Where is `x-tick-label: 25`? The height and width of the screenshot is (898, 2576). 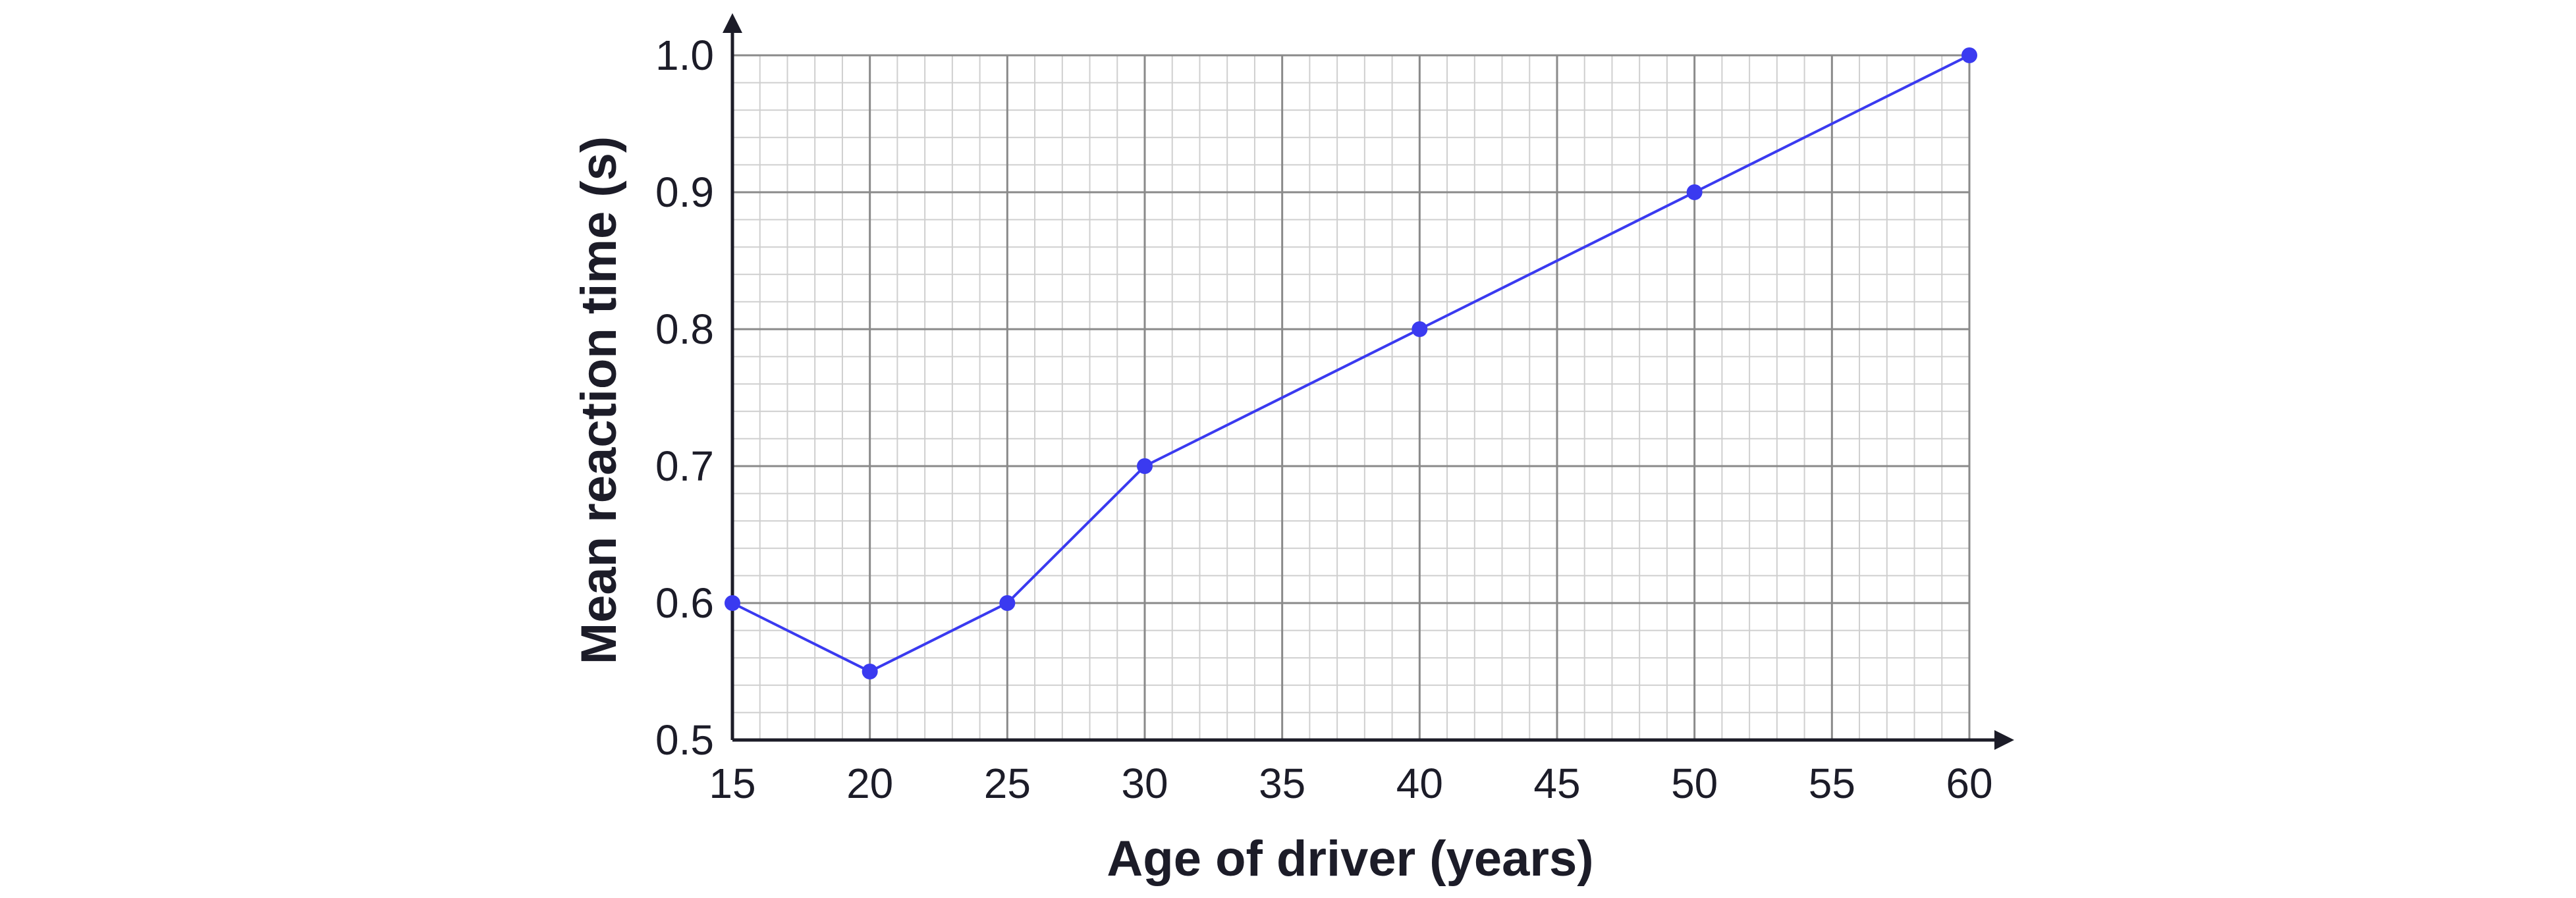
x-tick-label: 25 is located at coordinates (1007, 783).